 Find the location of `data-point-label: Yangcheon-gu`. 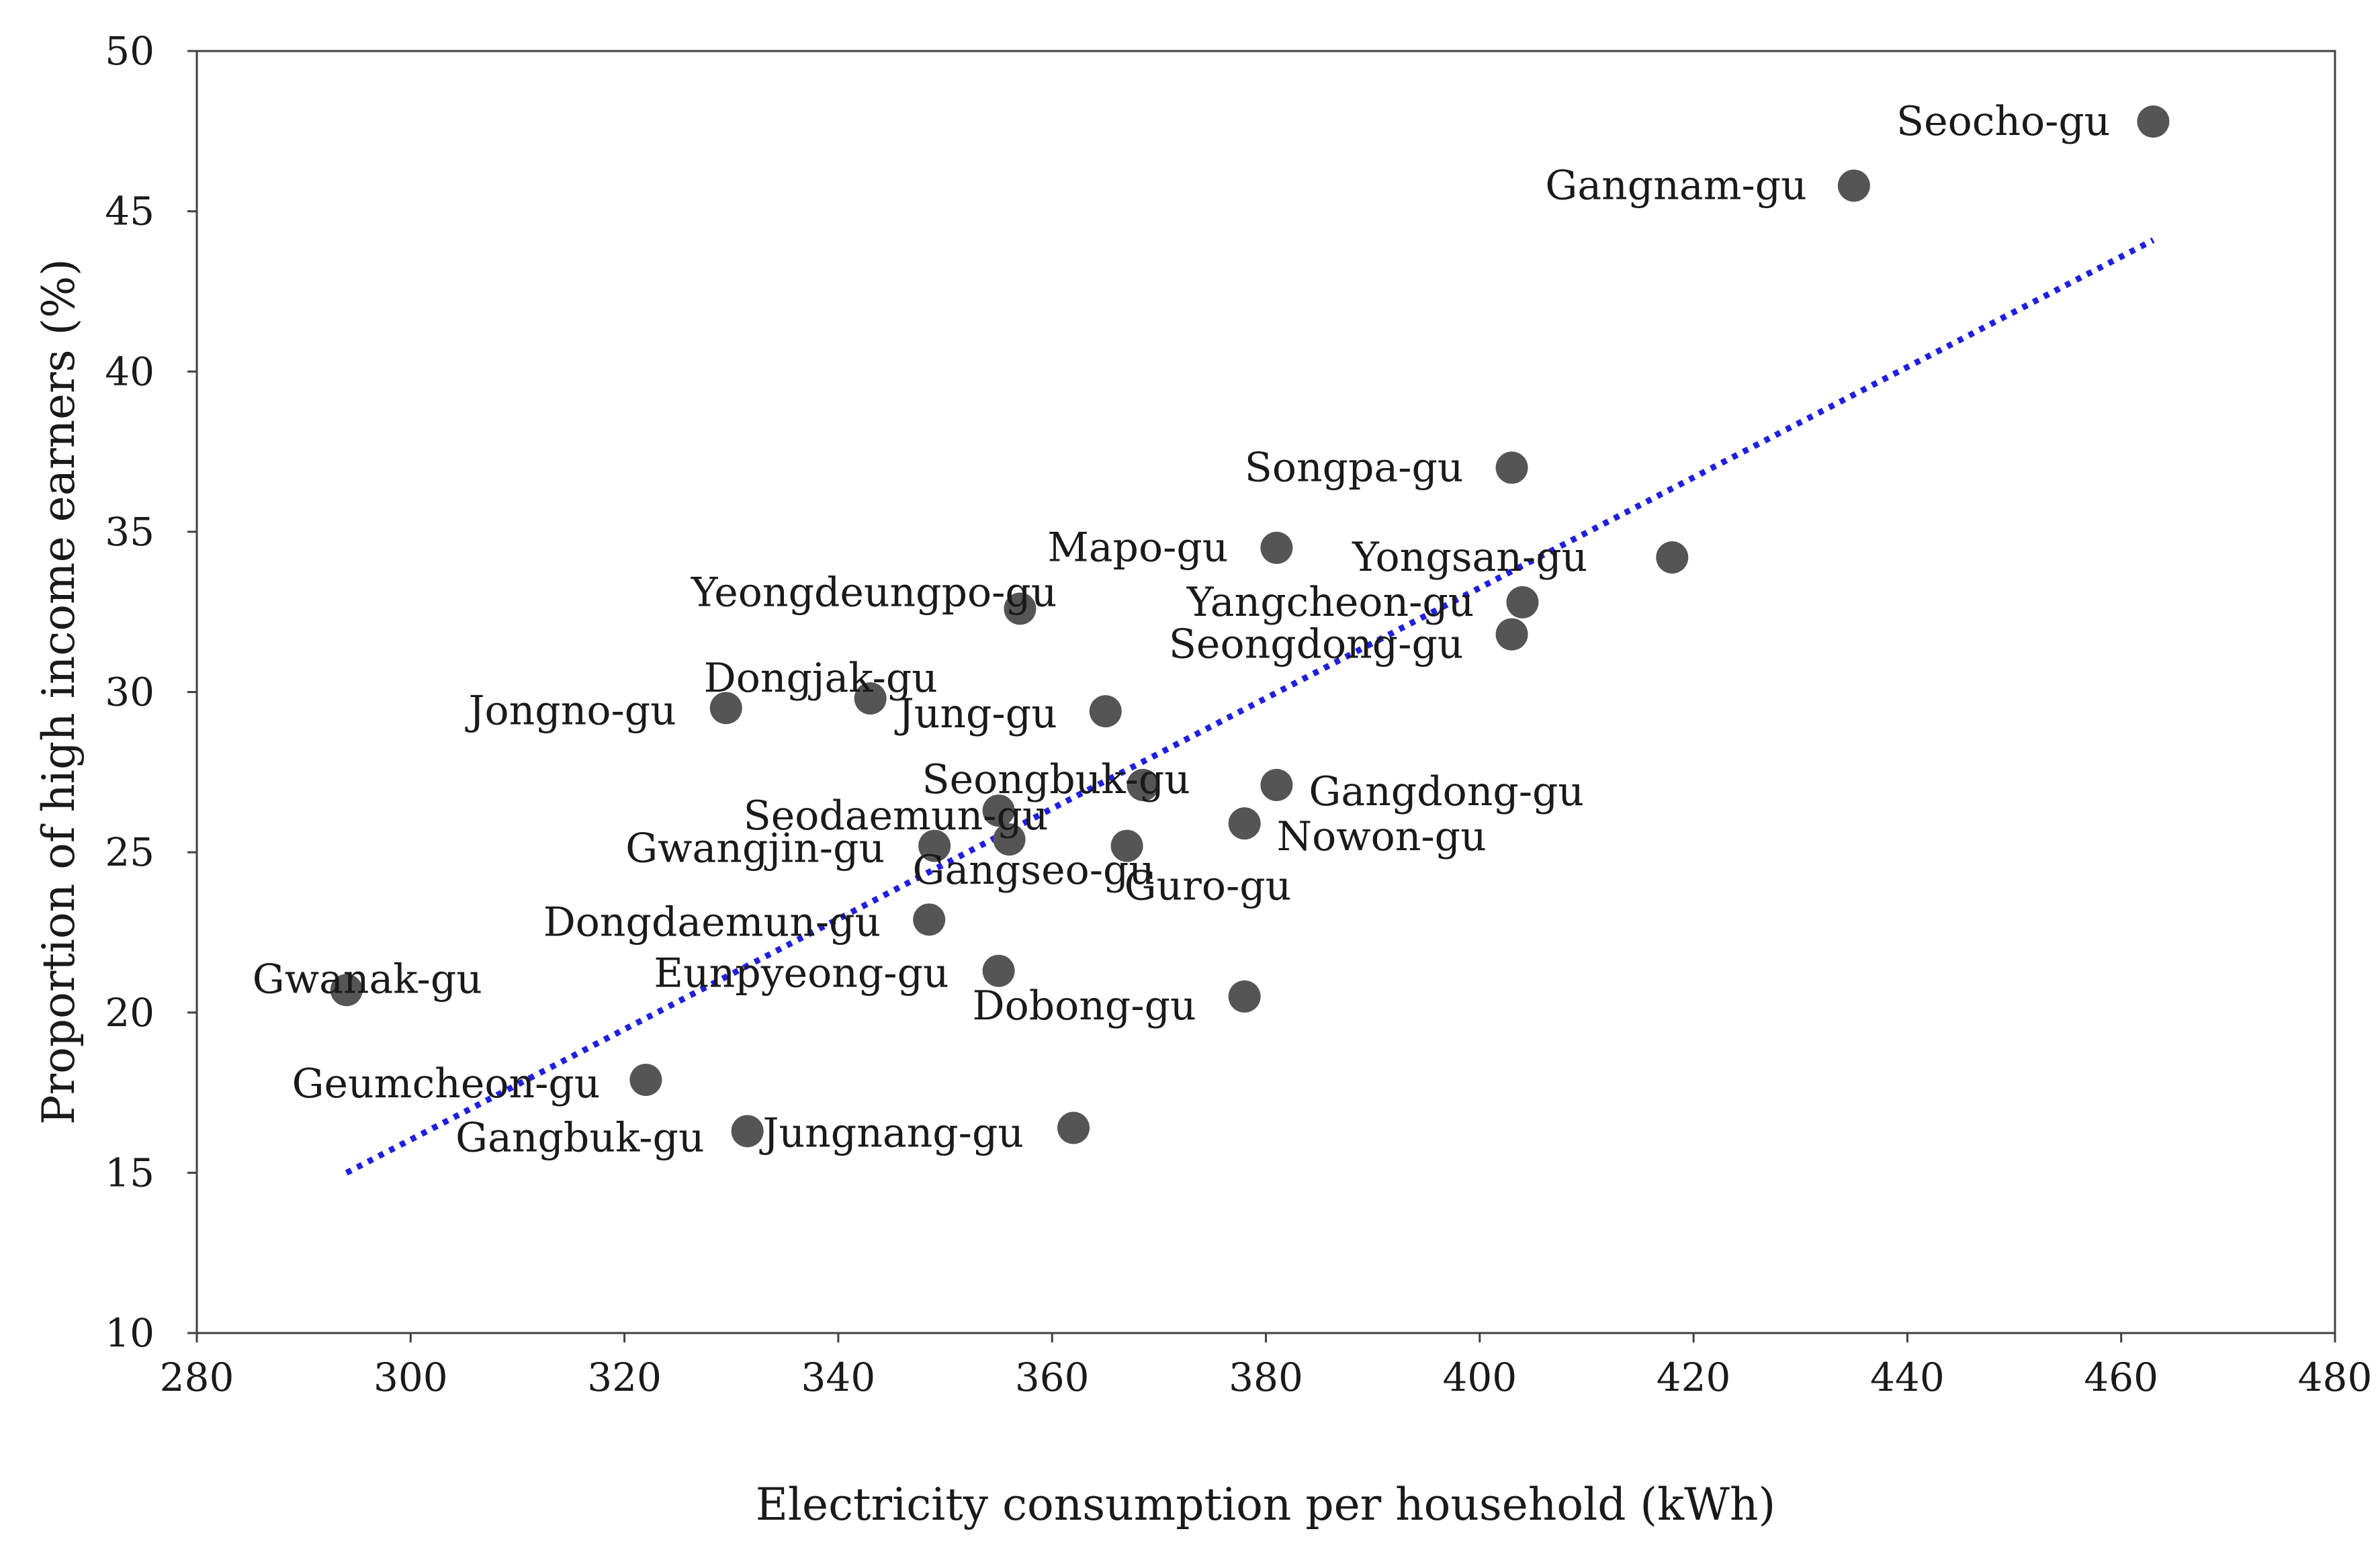

data-point-label: Yangcheon-gu is located at coordinates (1330, 602).